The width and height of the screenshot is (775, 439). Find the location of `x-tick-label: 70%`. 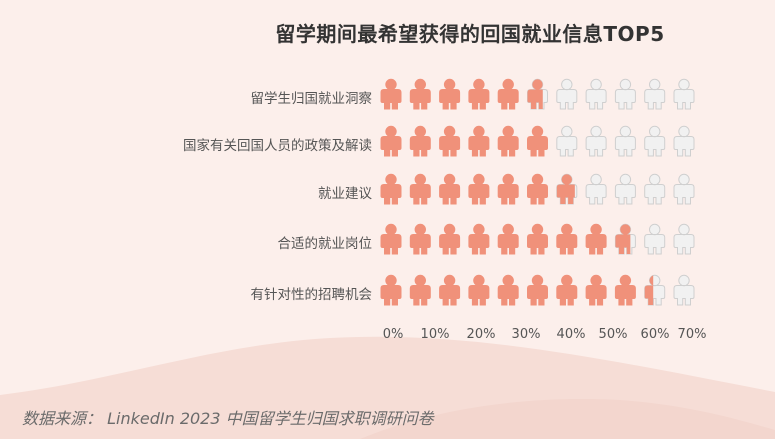

x-tick-label: 70% is located at coordinates (692, 334).